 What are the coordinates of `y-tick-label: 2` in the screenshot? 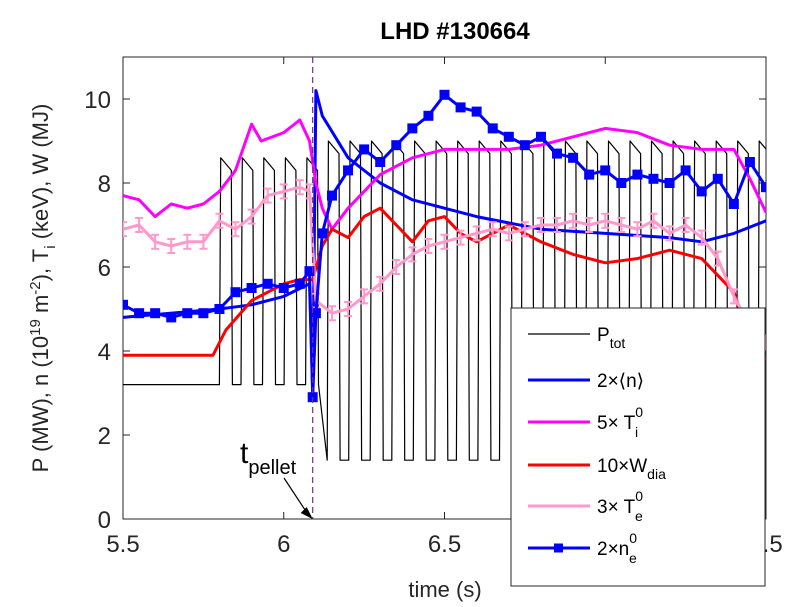 It's located at (104, 436).